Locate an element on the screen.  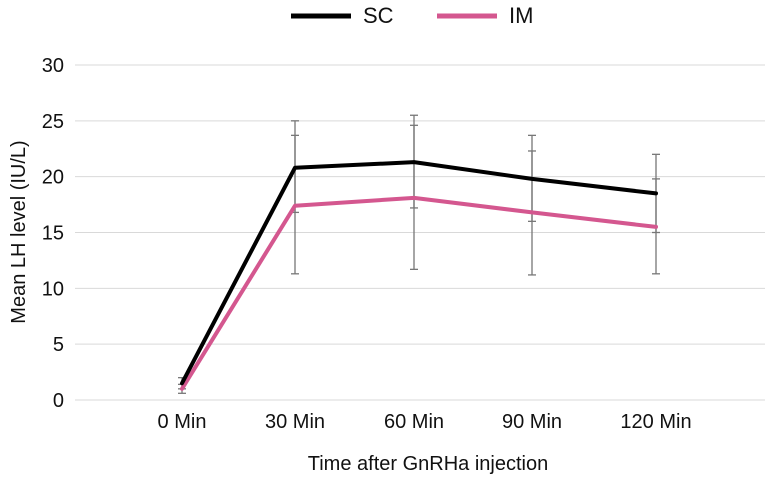
x-axis-ticks: 0 Min 30 Min 60 Min 90 Min 120 Min is located at coordinates (425, 422).